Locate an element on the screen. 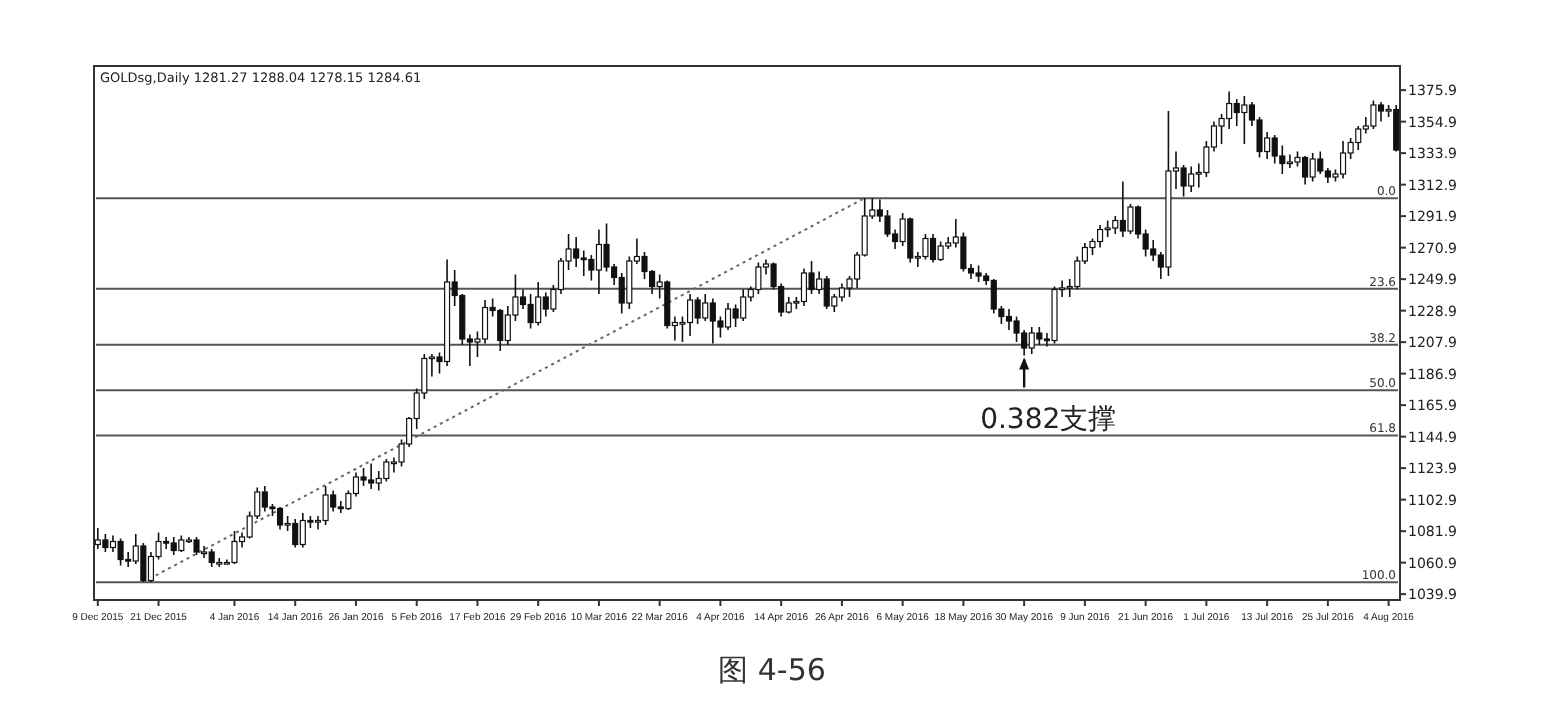 The width and height of the screenshot is (1544, 704). annotation: 0.382支撑 is located at coordinates (1048, 419).